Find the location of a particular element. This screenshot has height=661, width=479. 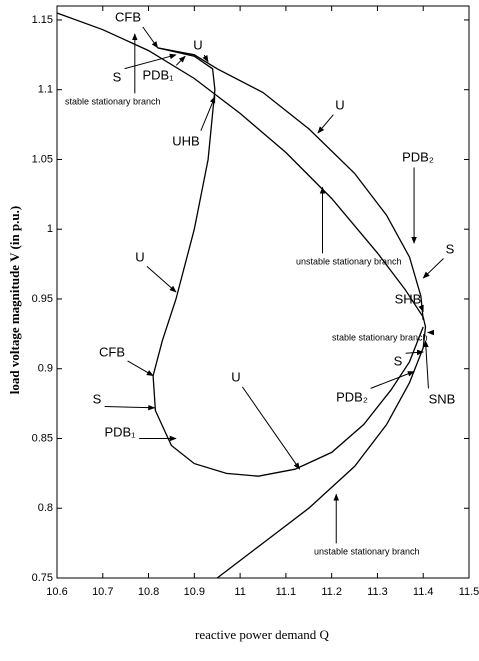

x-axis-label: reactive power demand Q is located at coordinates (262, 634).